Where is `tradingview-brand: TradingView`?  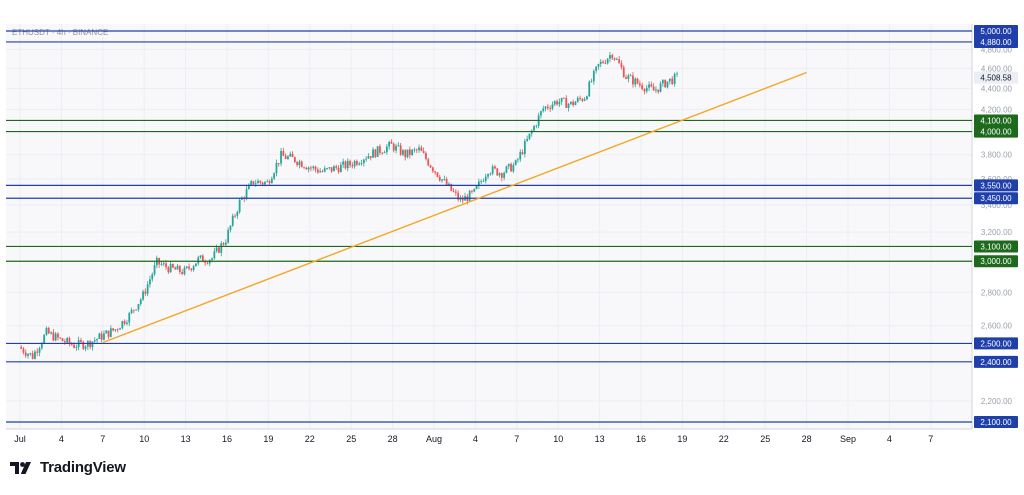
tradingview-brand: TradingView is located at coordinates (68, 467).